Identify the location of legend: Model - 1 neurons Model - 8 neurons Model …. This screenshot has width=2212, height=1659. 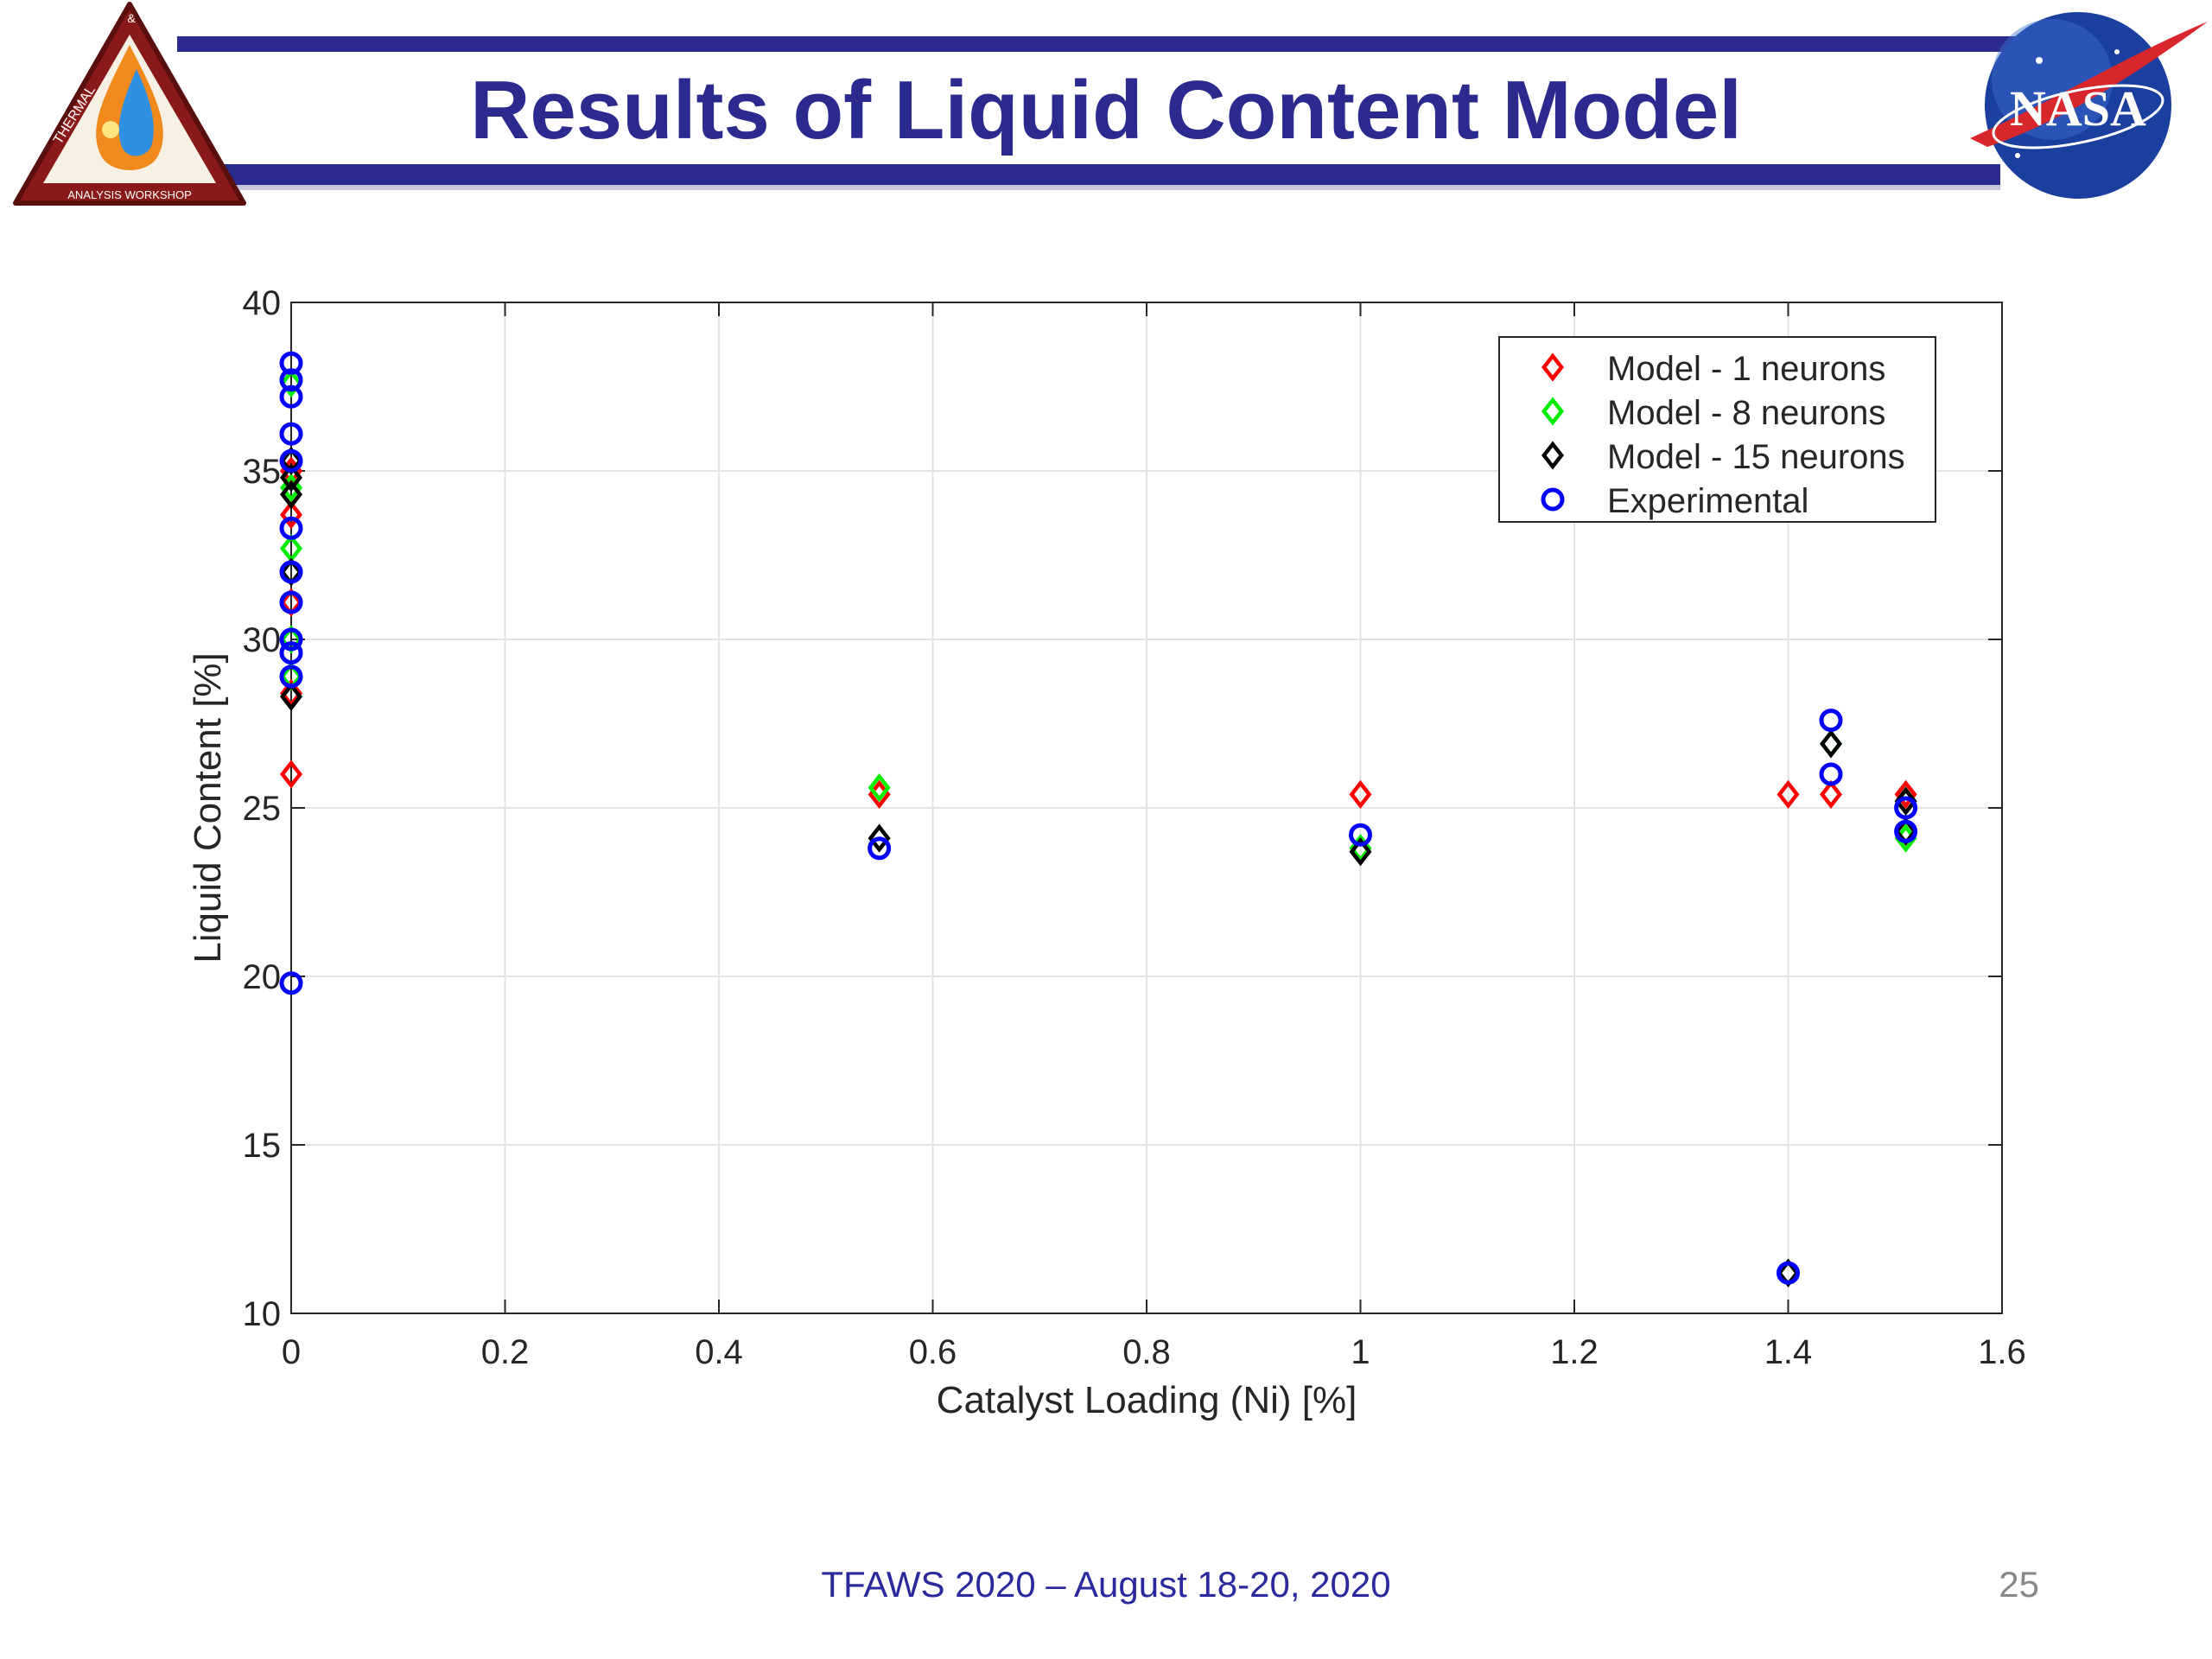
(1717, 429).